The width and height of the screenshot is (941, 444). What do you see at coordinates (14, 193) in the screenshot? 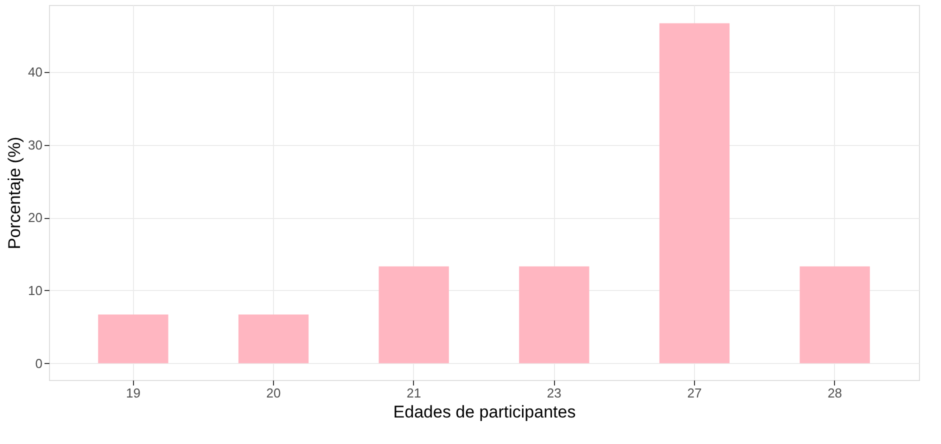
I see `y-axis-title: Porcentaje (%)` at bounding box center [14, 193].